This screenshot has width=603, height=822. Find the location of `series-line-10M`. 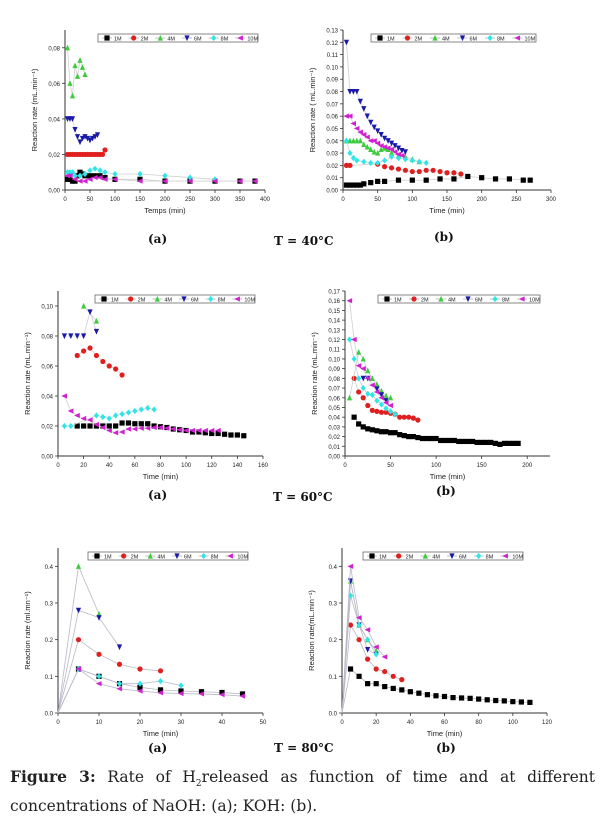

series-line-10M is located at coordinates (363, 640).